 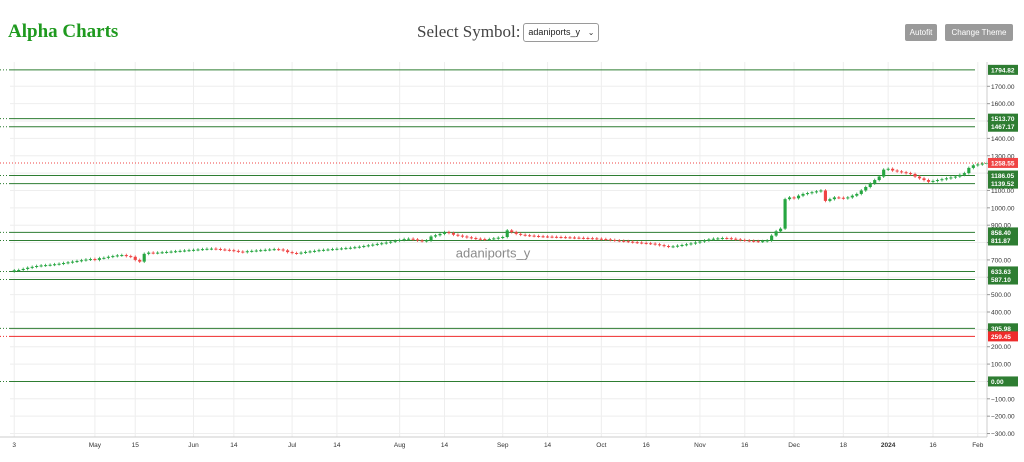 What do you see at coordinates (14, 445) in the screenshot?
I see `x-tick-label: 3` at bounding box center [14, 445].